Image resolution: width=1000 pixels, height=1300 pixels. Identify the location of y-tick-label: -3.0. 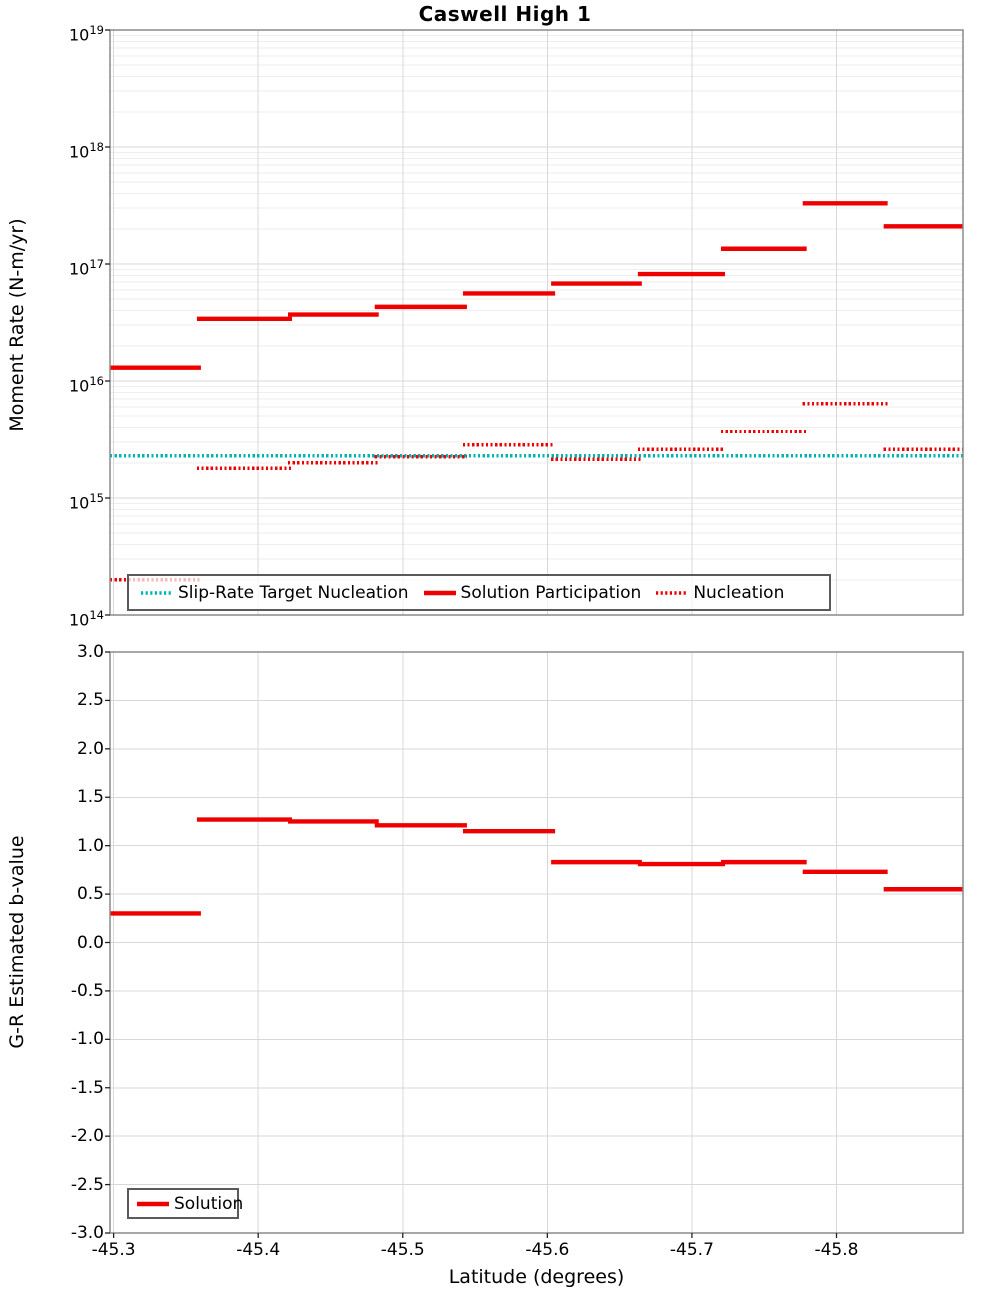
(87, 1233).